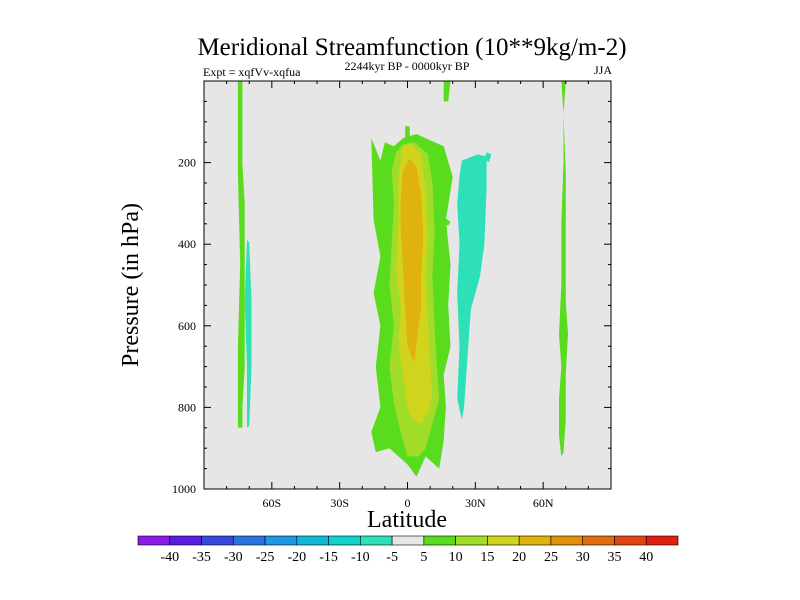 Image resolution: width=800 pixels, height=600 pixels. What do you see at coordinates (187, 407) in the screenshot?
I see `y-tick-label: 800` at bounding box center [187, 407].